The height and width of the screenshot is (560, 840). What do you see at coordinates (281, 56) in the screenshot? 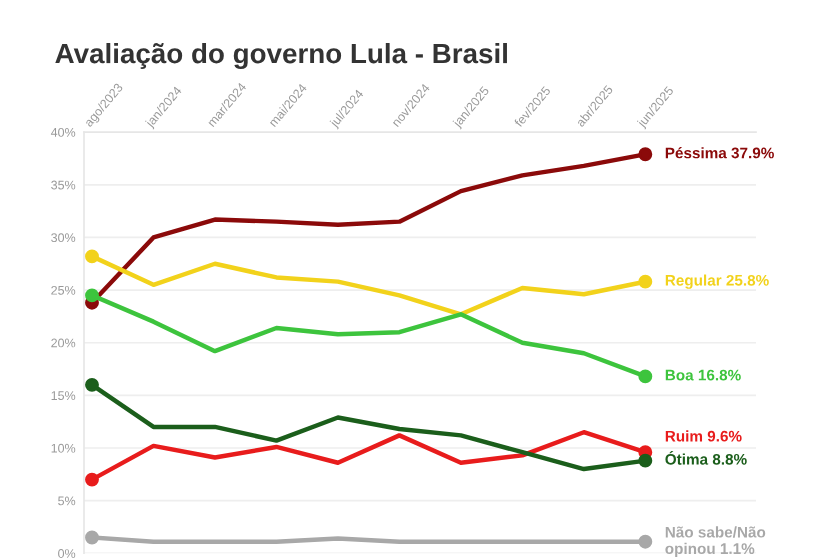
I see `chart-title: Avaliação do governo Lula - Brasil` at bounding box center [281, 56].